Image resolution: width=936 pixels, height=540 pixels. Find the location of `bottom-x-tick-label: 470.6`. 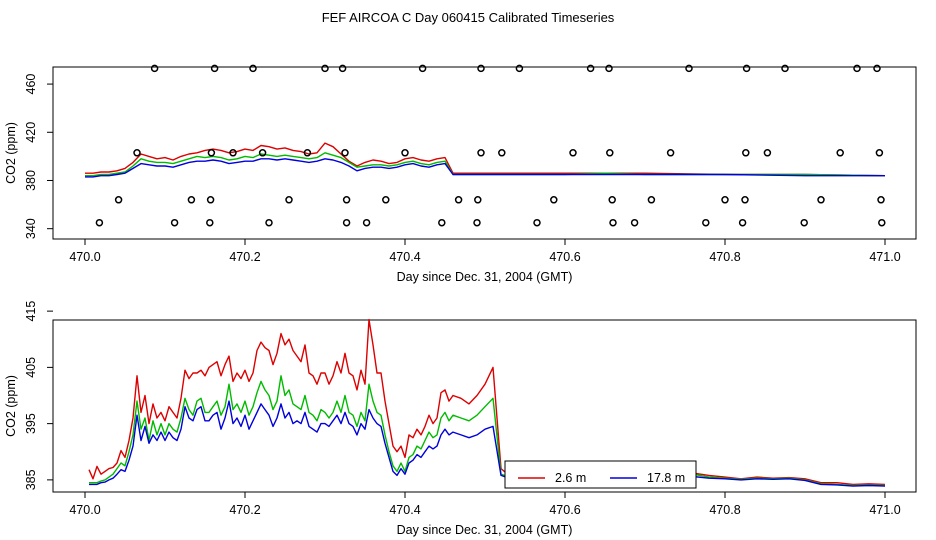

bottom-x-tick-label: 470.6 is located at coordinates (564, 510).